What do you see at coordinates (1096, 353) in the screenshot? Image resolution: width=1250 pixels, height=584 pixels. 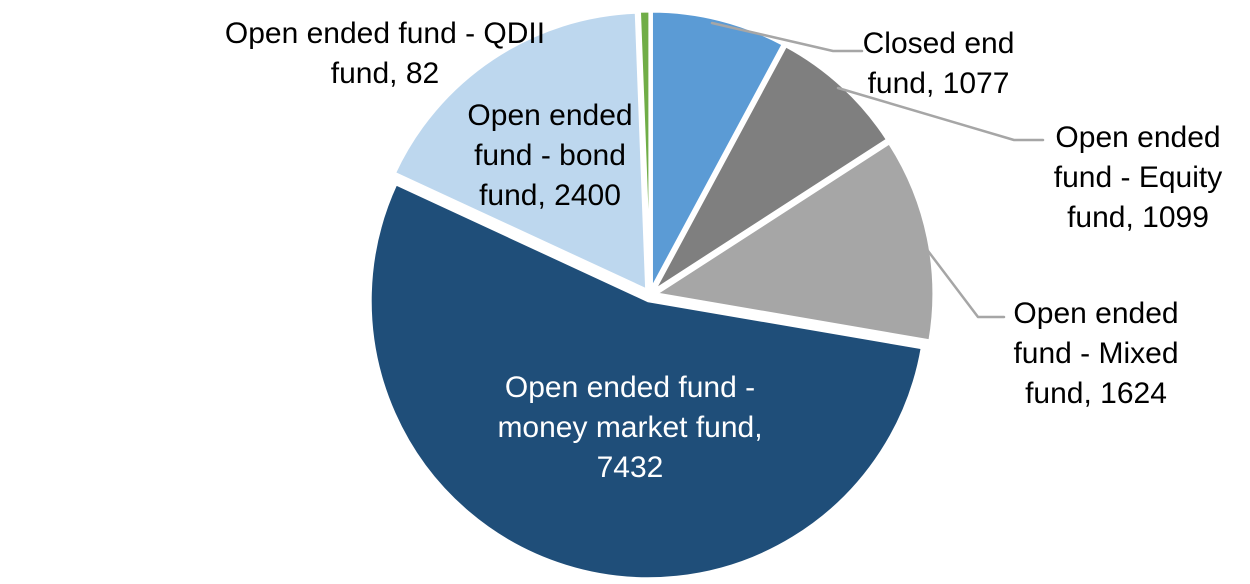 I see `data-label-mixed-fund: Open ended fund - Mixed fund, 1624` at bounding box center [1096, 353].